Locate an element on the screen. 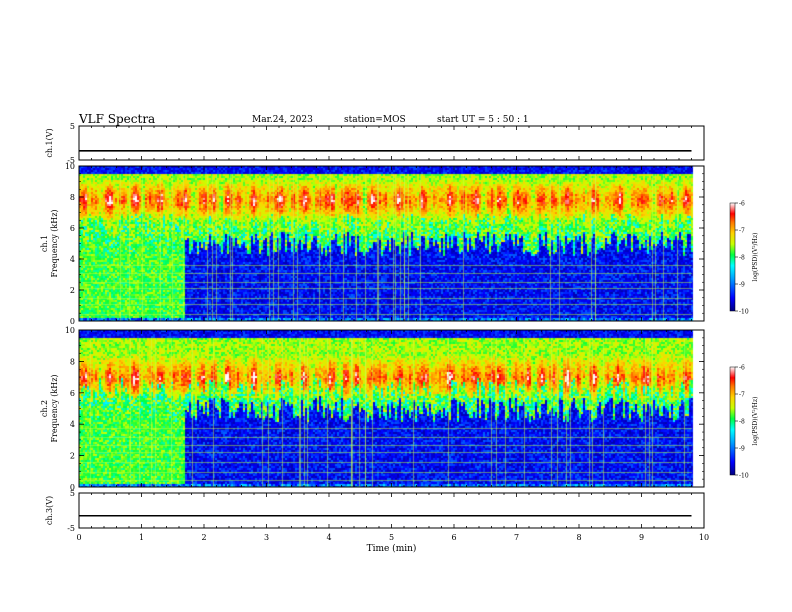 The width and height of the screenshot is (792, 612). chart-title: VLF Spectra is located at coordinates (117, 119).